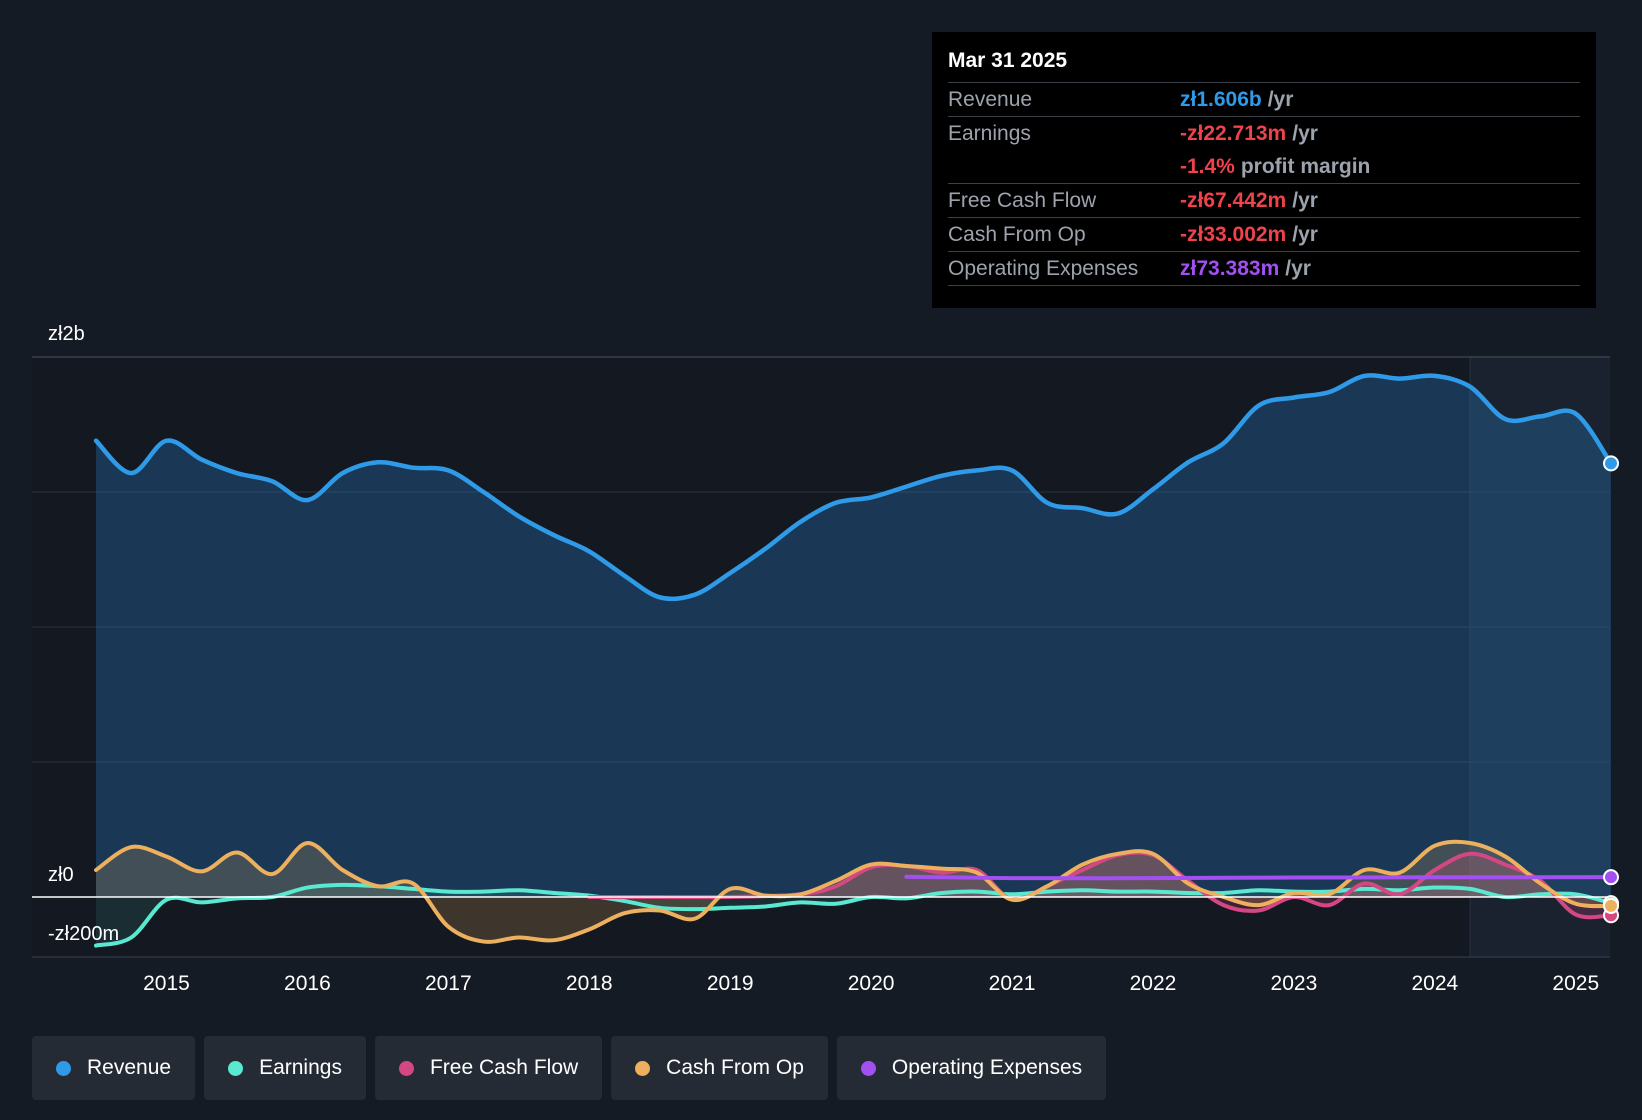  I want to click on x-tick-label: 2019, so click(730, 983).